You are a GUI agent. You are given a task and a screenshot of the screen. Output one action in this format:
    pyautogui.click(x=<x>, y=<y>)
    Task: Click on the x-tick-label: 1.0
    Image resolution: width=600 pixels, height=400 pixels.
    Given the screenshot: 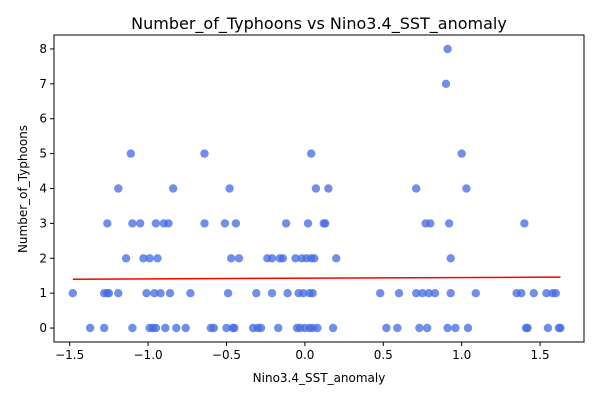 What is the action you would take?
    pyautogui.click(x=461, y=355)
    